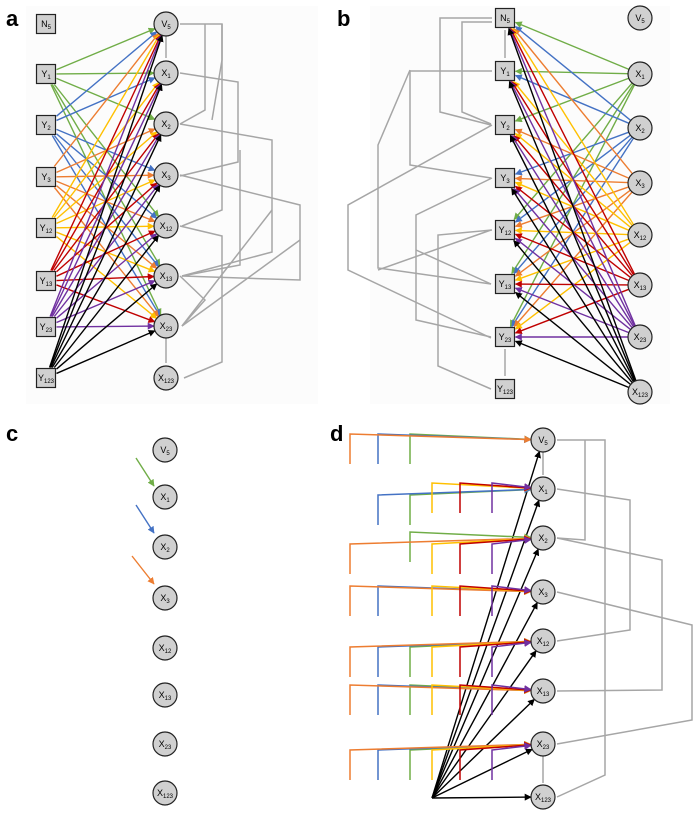 The height and width of the screenshot is (816, 696). Describe the element at coordinates (505, 72) in the screenshot. I see `node-label: Y1` at that location.